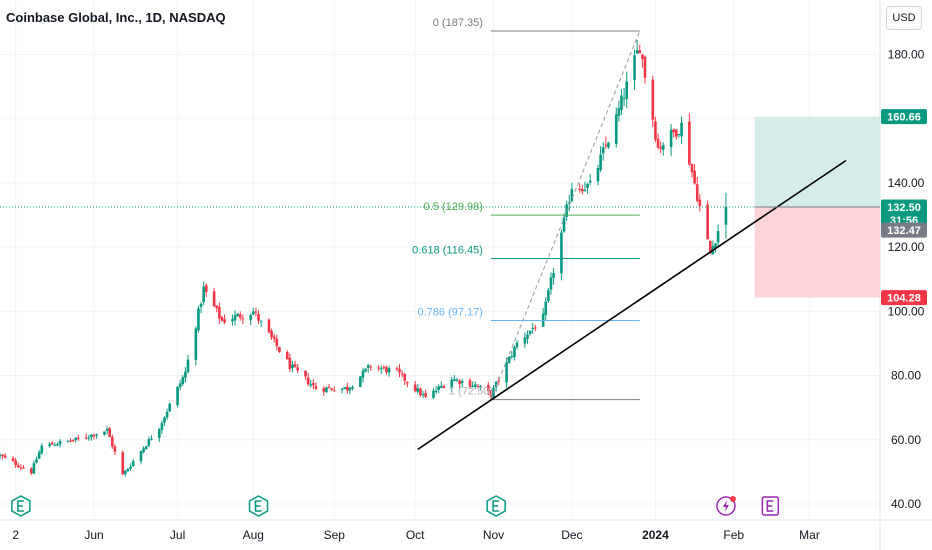 This screenshot has width=932, height=550. Describe the element at coordinates (906, 376) in the screenshot. I see `y-tick-label: 80.00` at that location.